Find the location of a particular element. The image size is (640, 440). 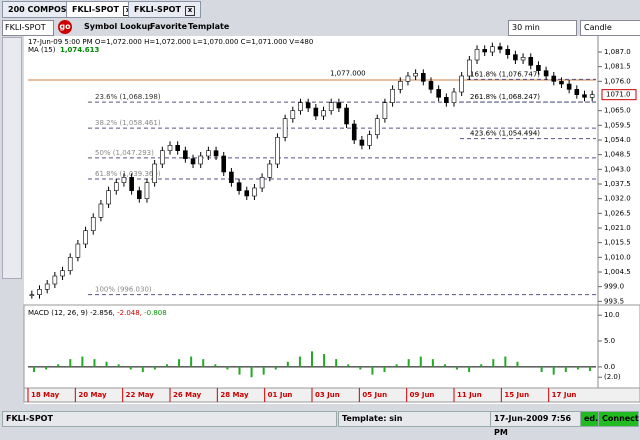

date-label: 20 May is located at coordinates (92, 395).